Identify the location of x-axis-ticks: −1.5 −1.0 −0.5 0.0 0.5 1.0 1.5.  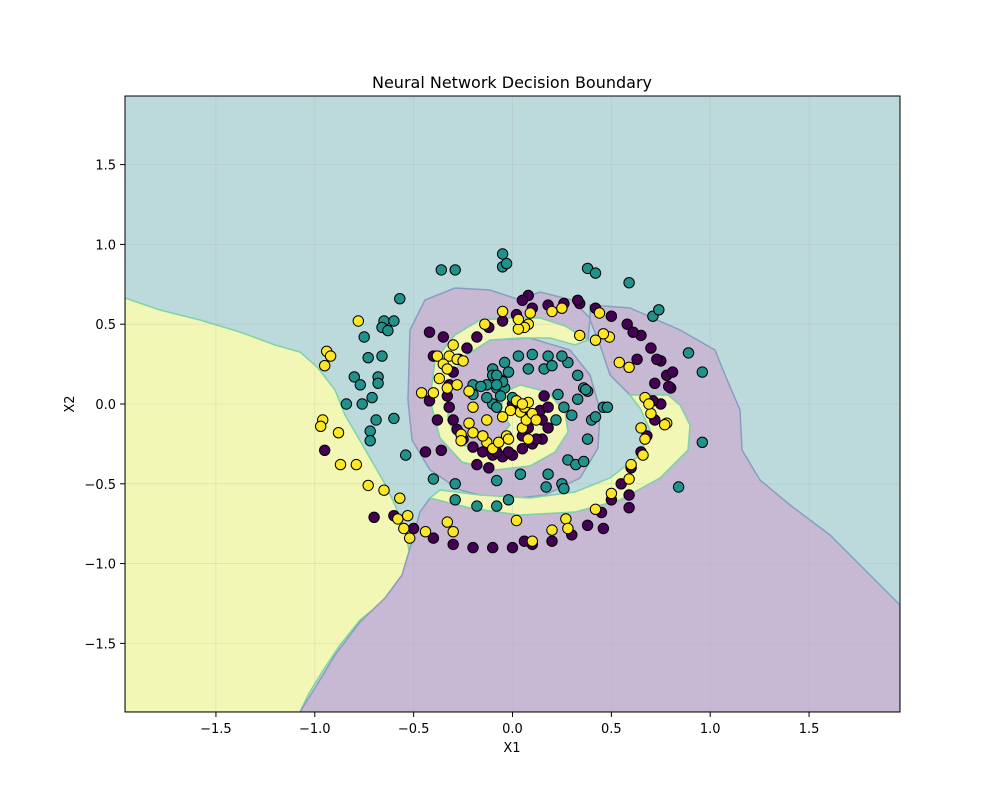
(509, 724).